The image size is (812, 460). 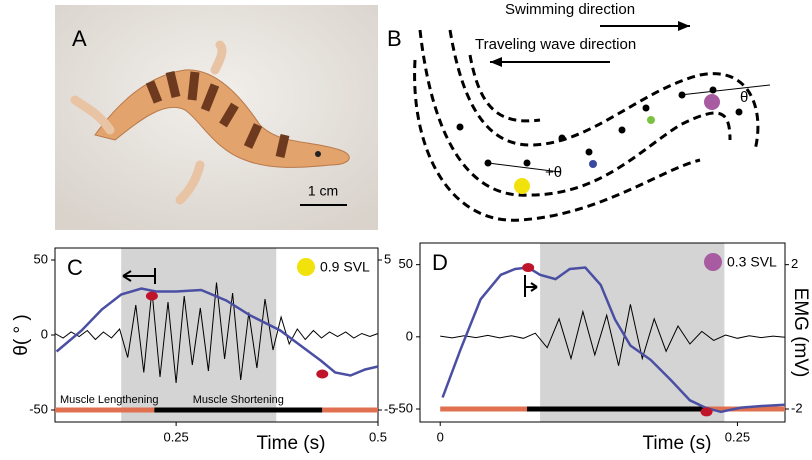 I want to click on lizard-legs, so click(x=148, y=122).